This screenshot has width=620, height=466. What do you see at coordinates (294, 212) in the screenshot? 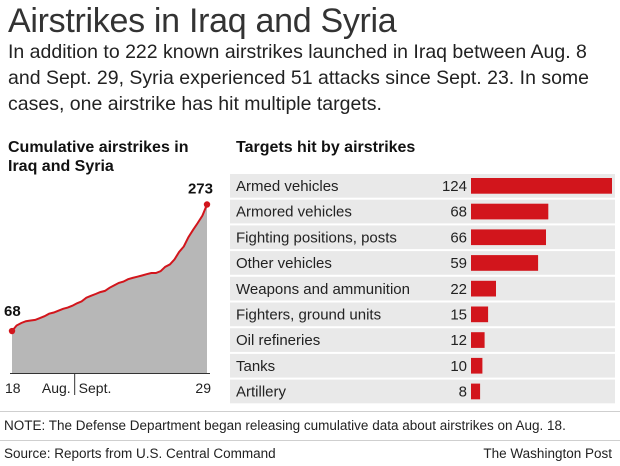
I see `category-label: Armored vehicles` at bounding box center [294, 212].